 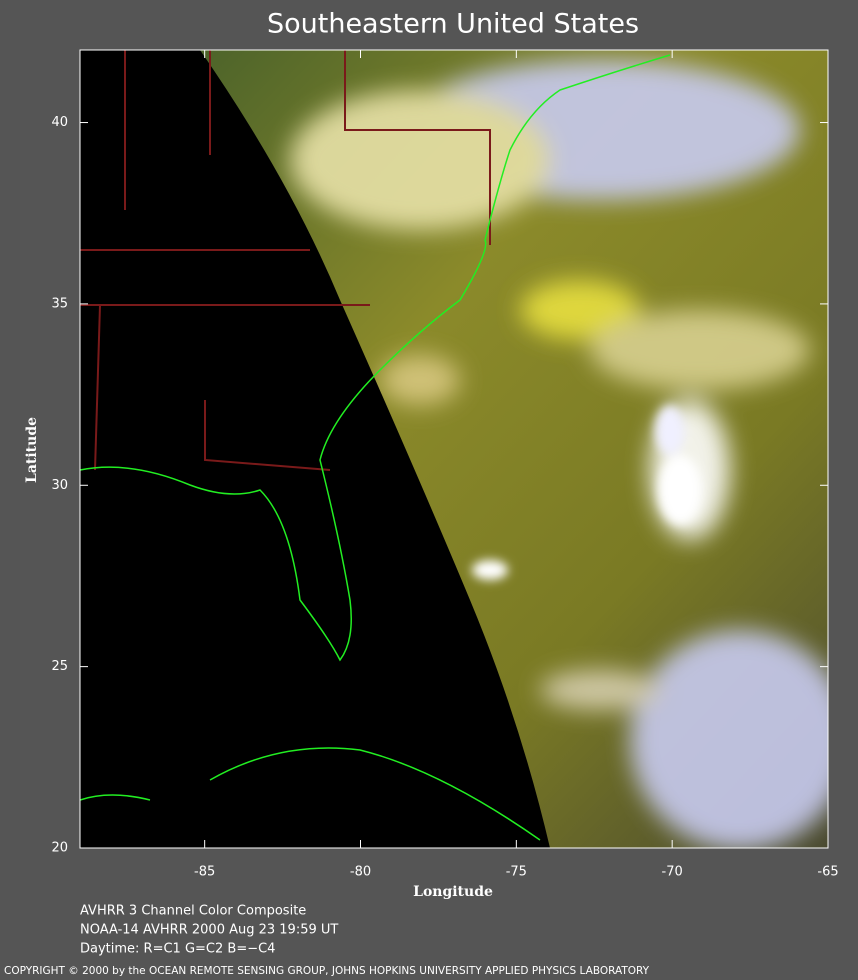 What do you see at coordinates (453, 24) in the screenshot?
I see `map-title: Southeastern United States` at bounding box center [453, 24].